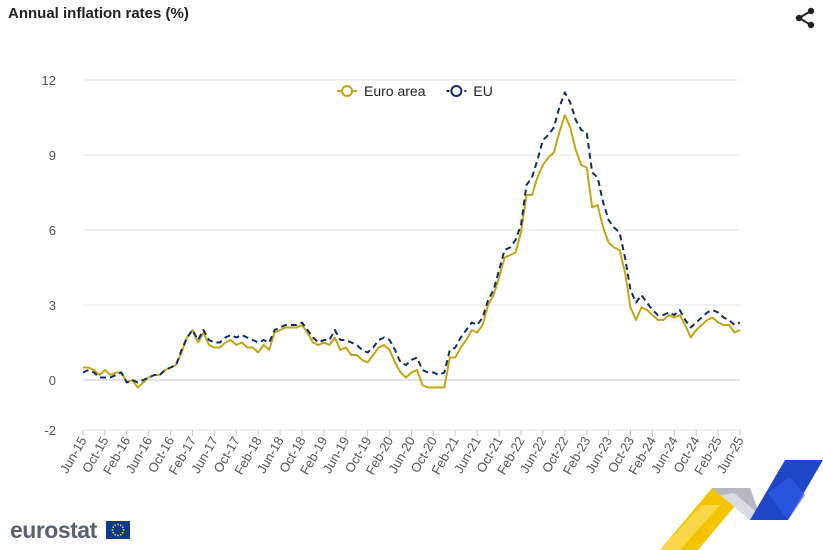 The height and width of the screenshot is (550, 823). Describe the element at coordinates (52, 305) in the screenshot. I see `y-tick-label: 3` at that location.